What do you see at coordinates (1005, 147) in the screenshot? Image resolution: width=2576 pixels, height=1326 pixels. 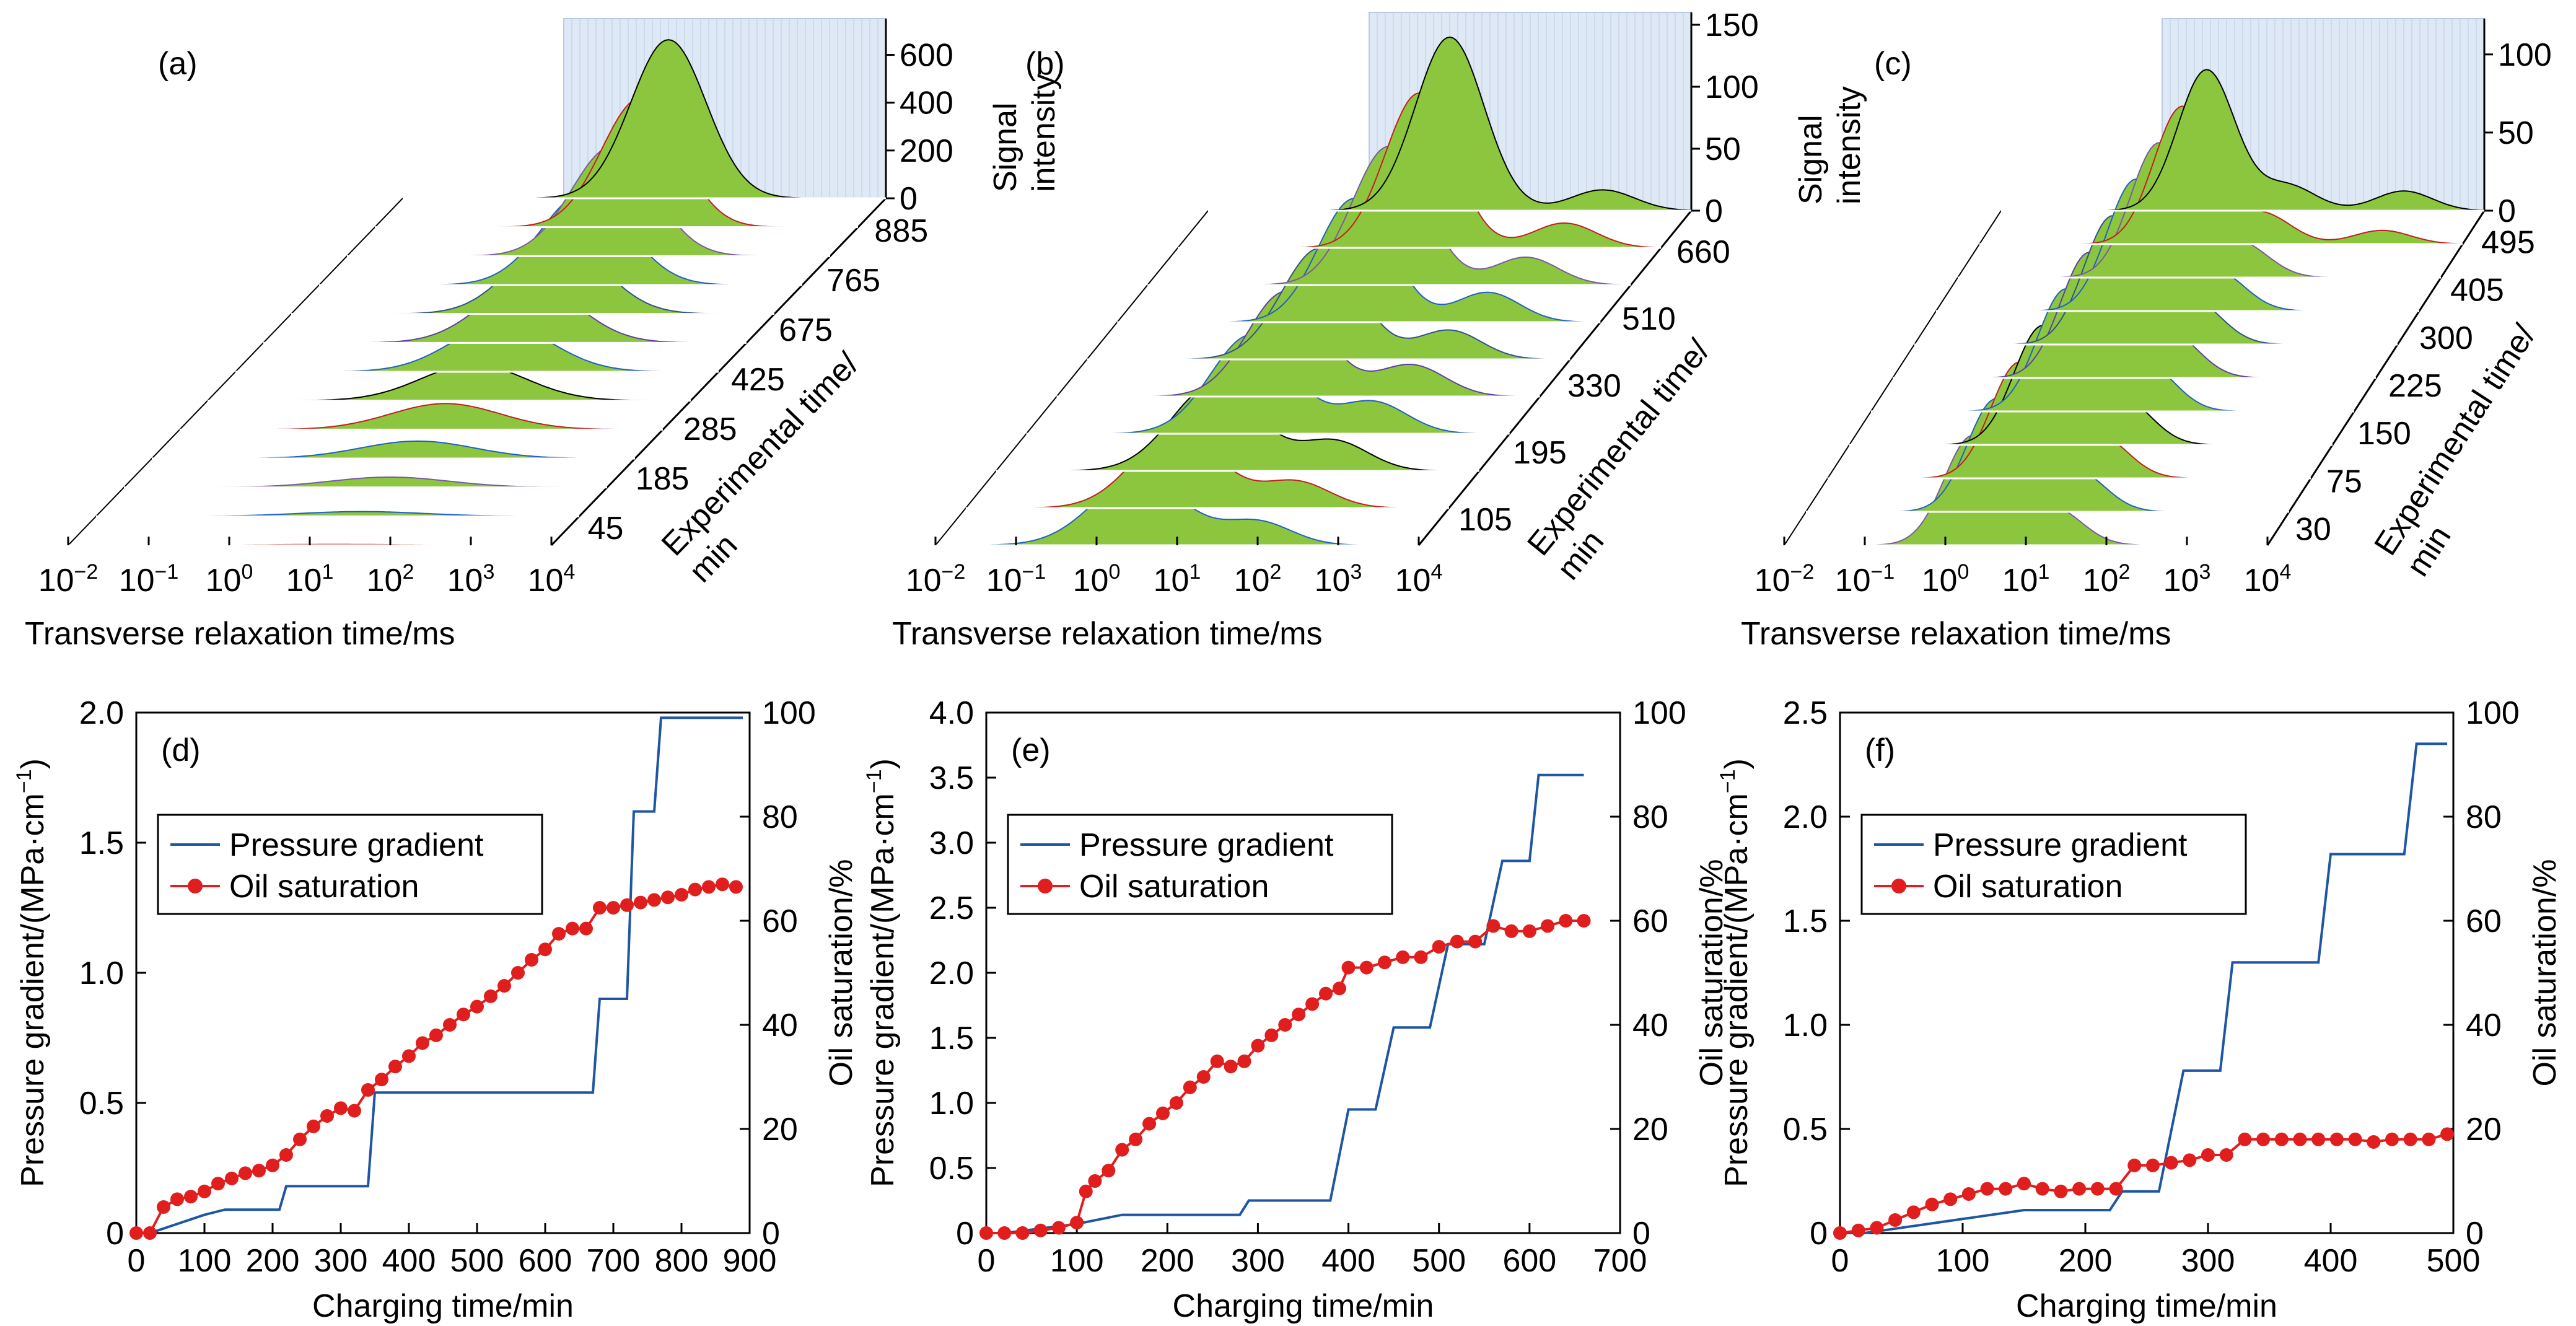 I see `z-axis-label-line: Signal` at bounding box center [1005, 147].